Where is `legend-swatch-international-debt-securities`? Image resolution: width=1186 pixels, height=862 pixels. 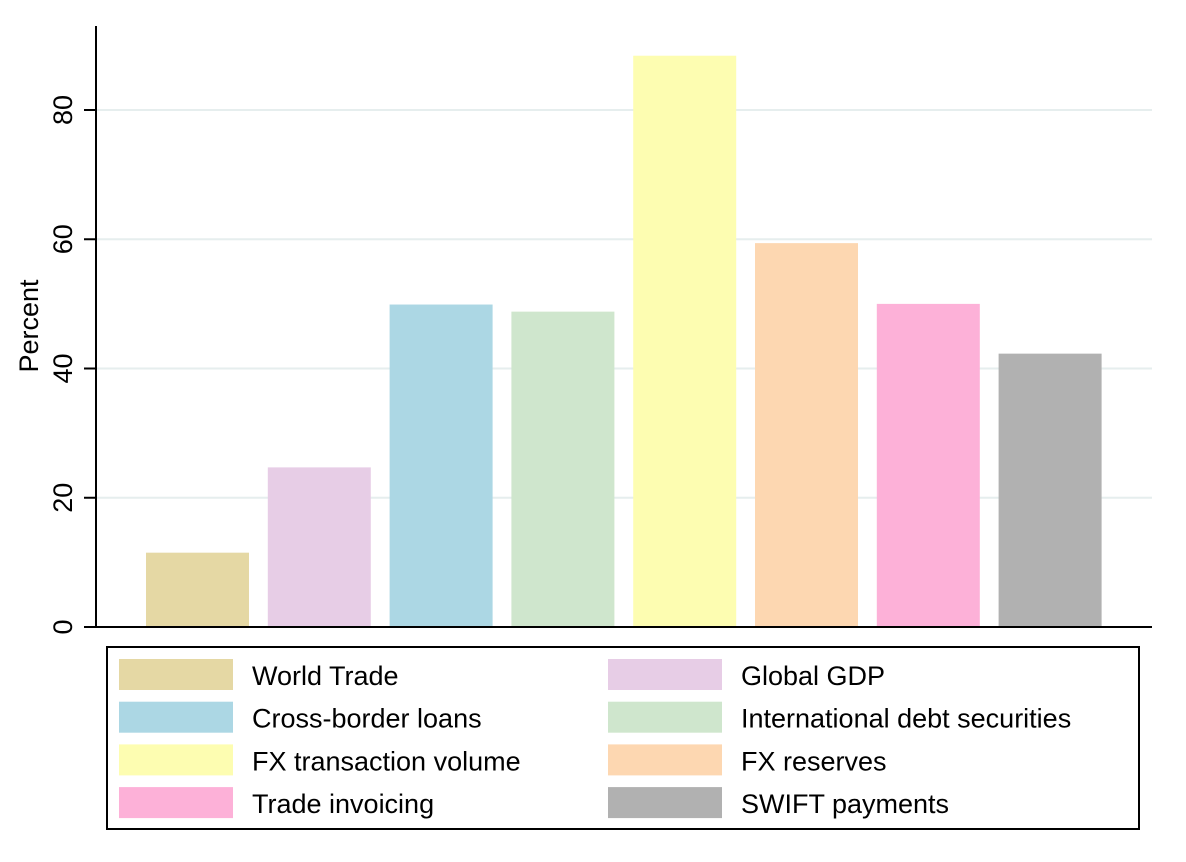 legend-swatch-international-debt-securities is located at coordinates (665, 717).